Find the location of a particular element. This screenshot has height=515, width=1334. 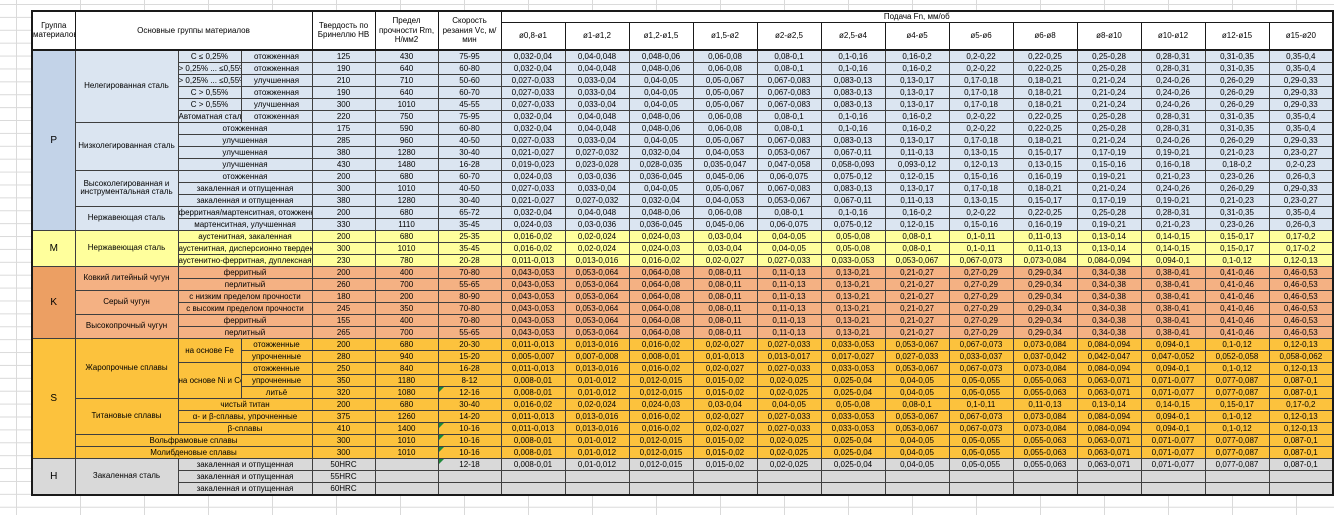

feed-cell: 0,008-0,01 is located at coordinates (533, 392).